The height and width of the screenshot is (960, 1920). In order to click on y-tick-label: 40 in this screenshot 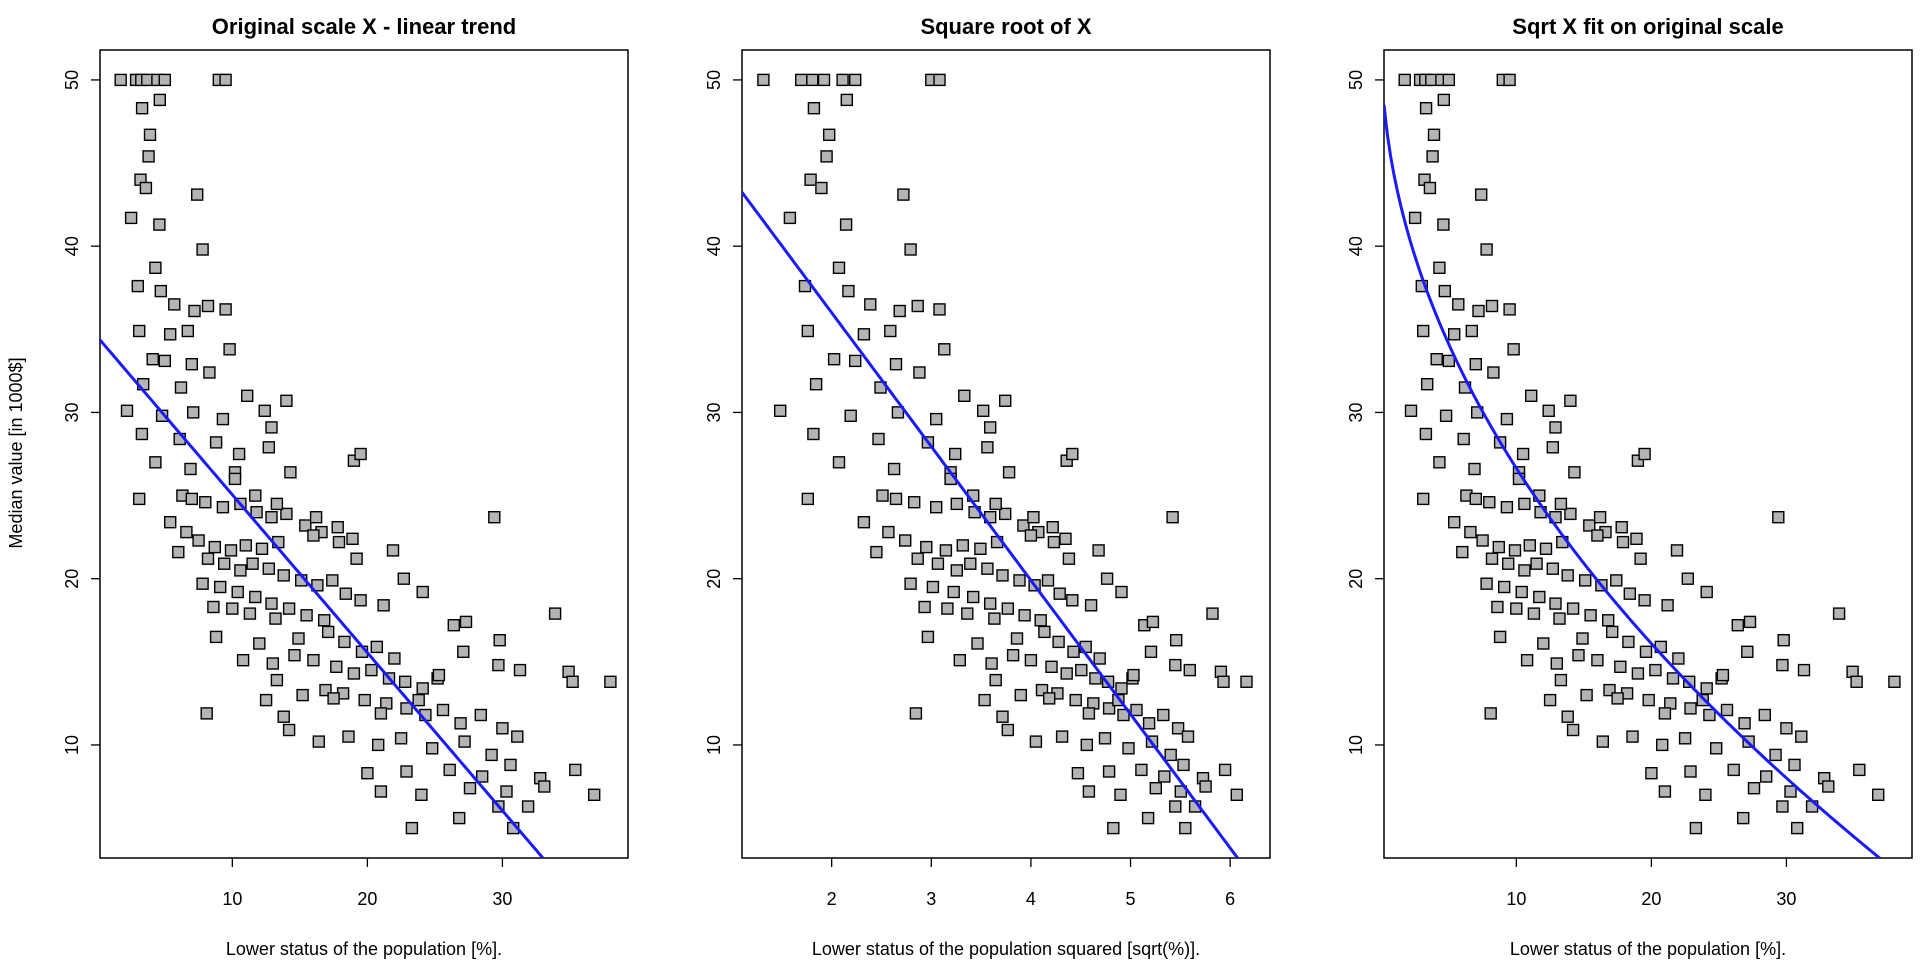, I will do `click(714, 246)`.